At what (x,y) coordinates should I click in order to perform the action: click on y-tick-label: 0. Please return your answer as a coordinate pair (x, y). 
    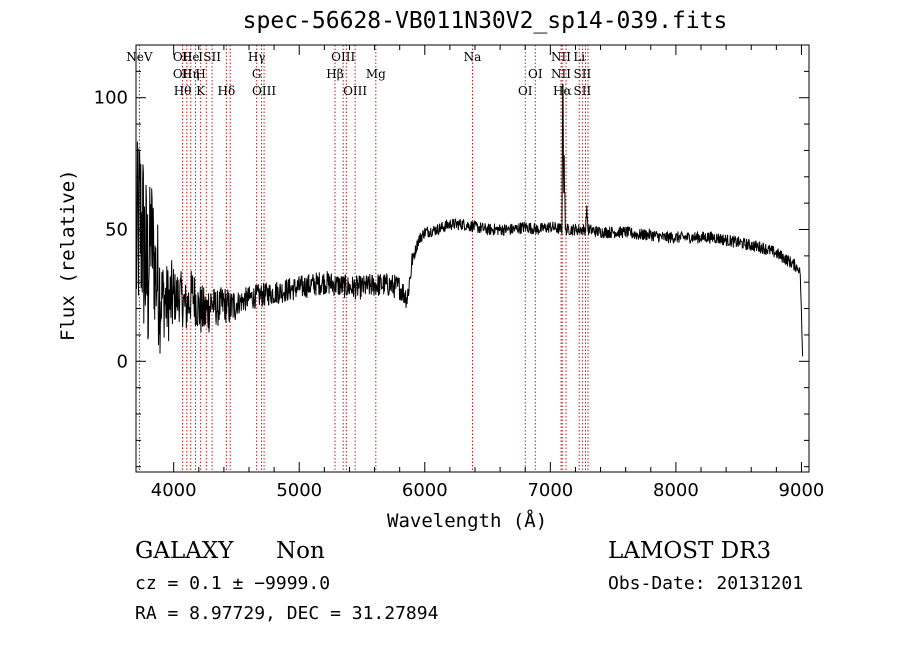
    Looking at the image, I should click on (122, 361).